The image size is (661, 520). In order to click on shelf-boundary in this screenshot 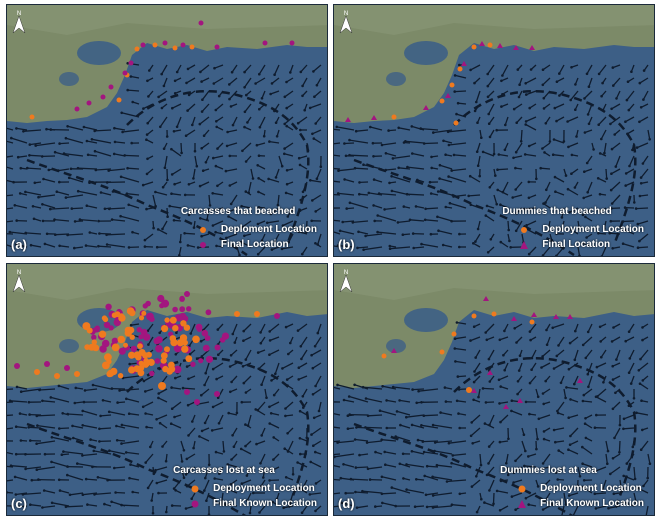, I will do `click(545, 168)`.